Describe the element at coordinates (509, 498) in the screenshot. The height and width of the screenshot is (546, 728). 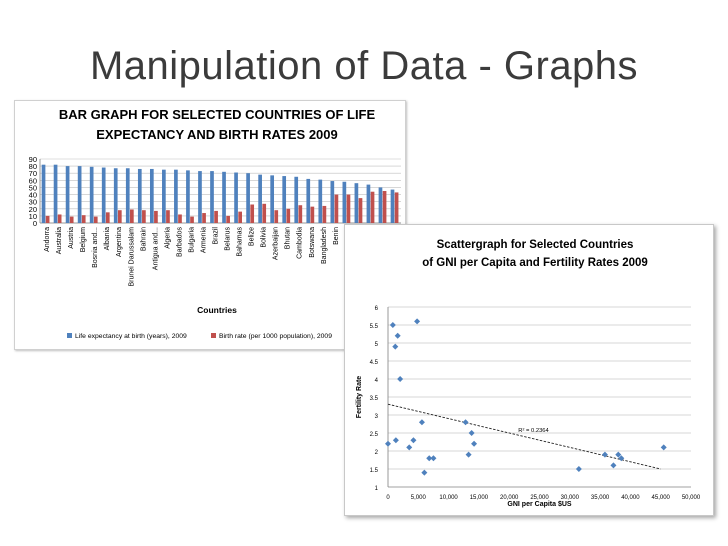
I see `x-tick-label: 20,000` at that location.